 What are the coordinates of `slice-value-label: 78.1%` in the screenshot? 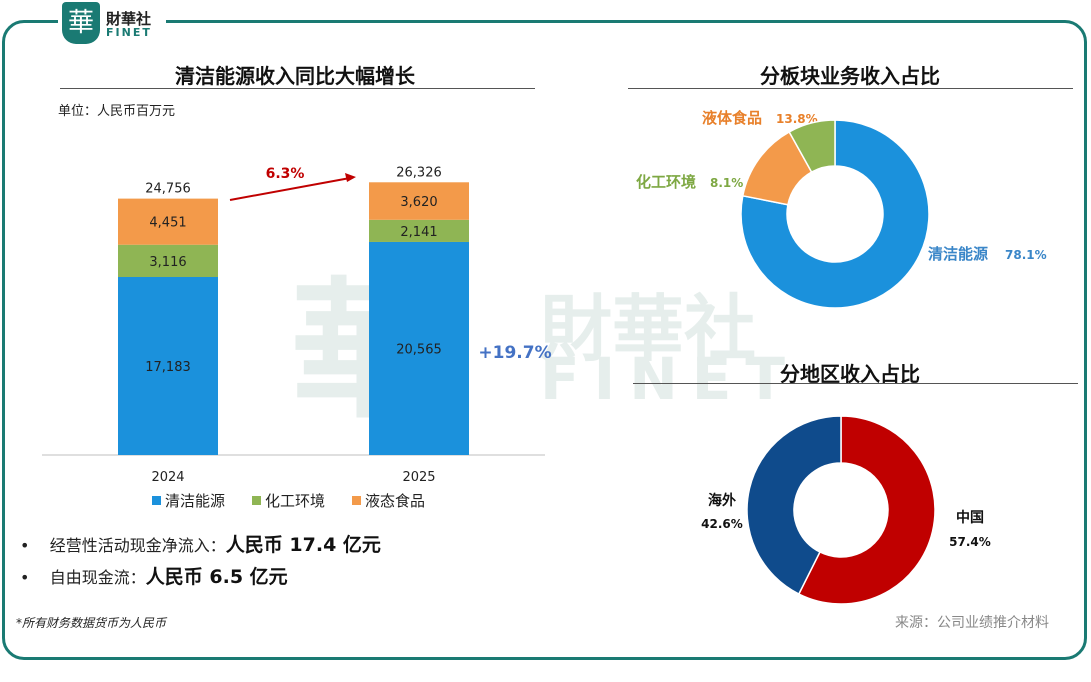 It's located at (1026, 255).